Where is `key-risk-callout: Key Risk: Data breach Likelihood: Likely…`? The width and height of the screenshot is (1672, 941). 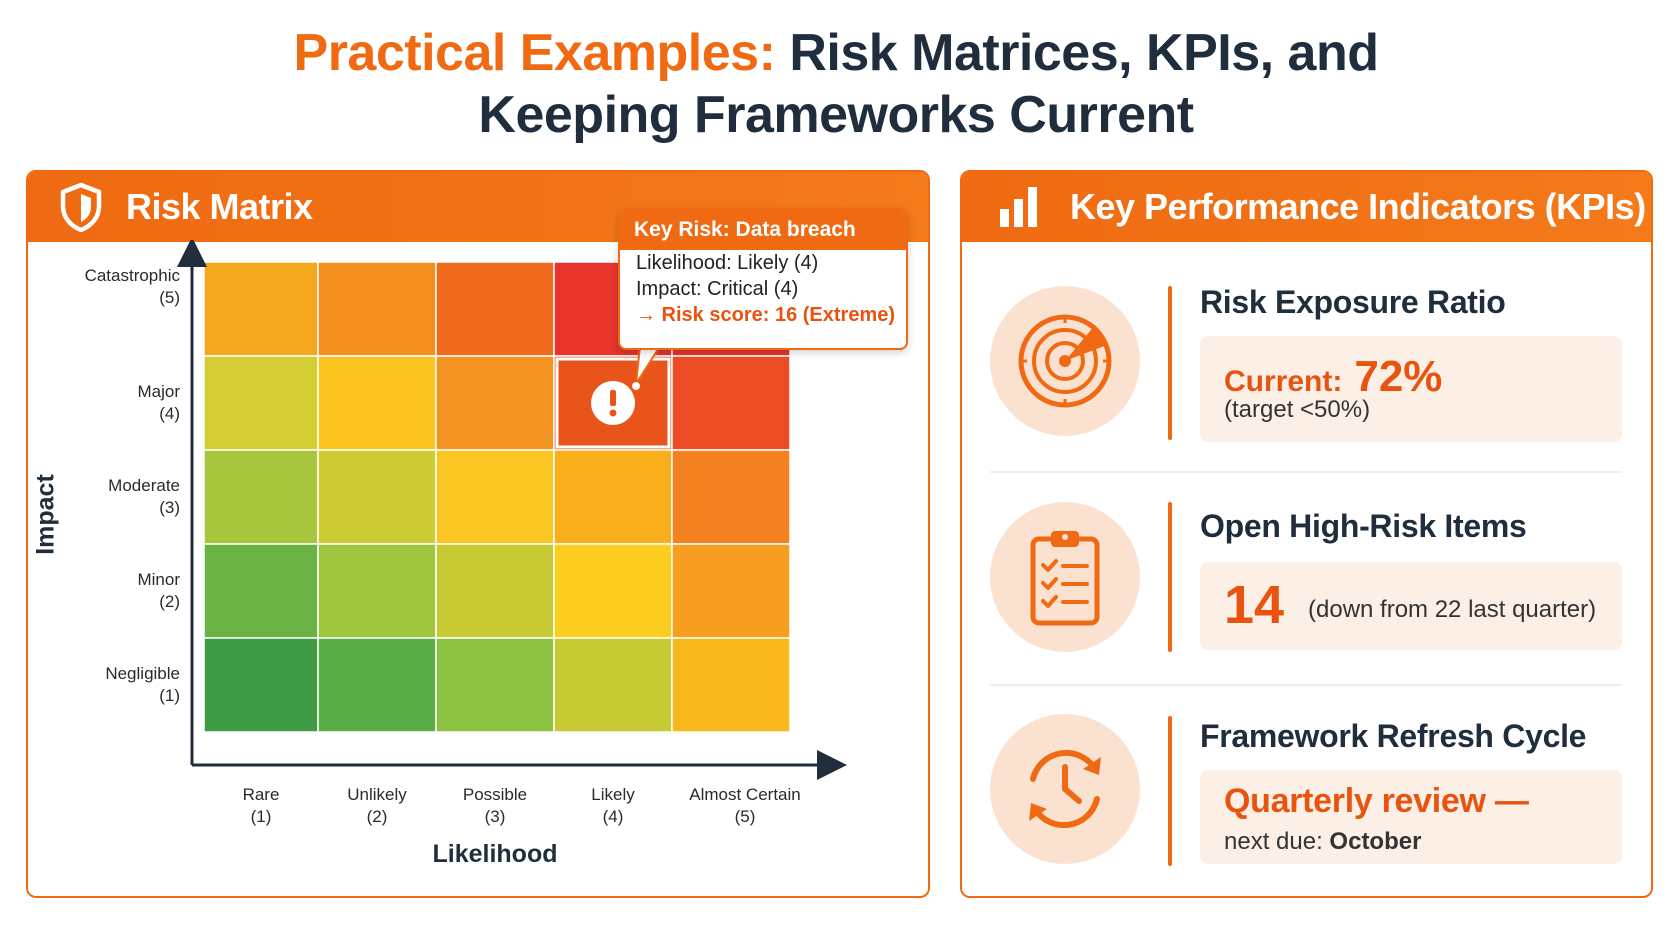 key-risk-callout: Key Risk: Data breach Likelihood: Likely… is located at coordinates (763, 279).